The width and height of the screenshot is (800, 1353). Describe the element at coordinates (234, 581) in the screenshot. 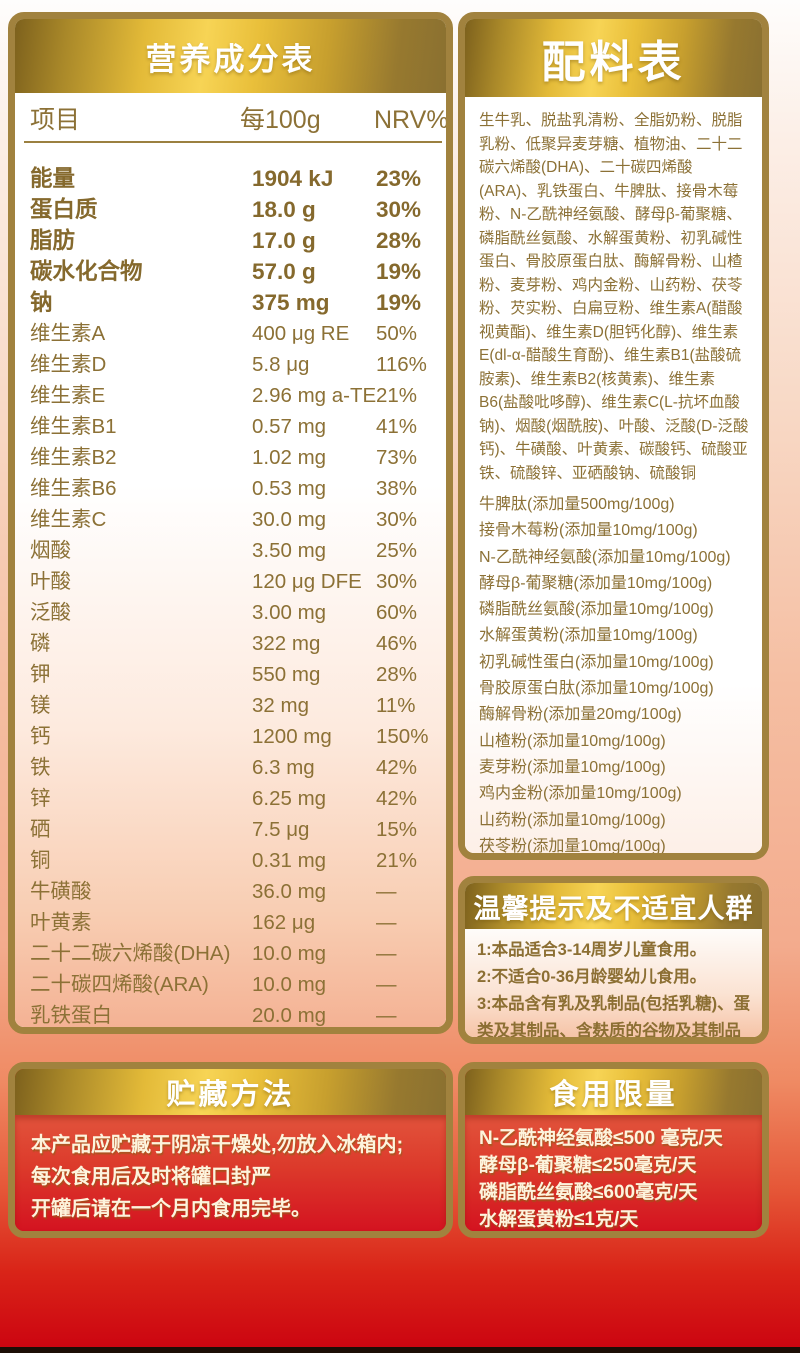

I see `nutrition-row: 叶酸 120 μg DFE 30%` at that location.